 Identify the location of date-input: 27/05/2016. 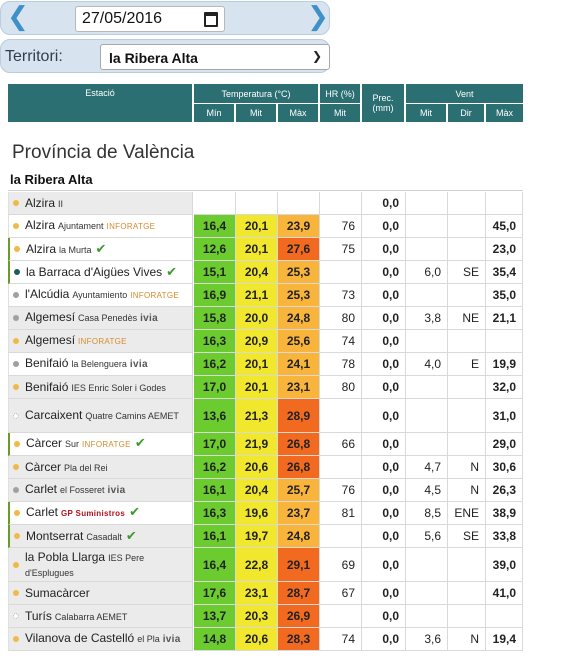
(150, 19).